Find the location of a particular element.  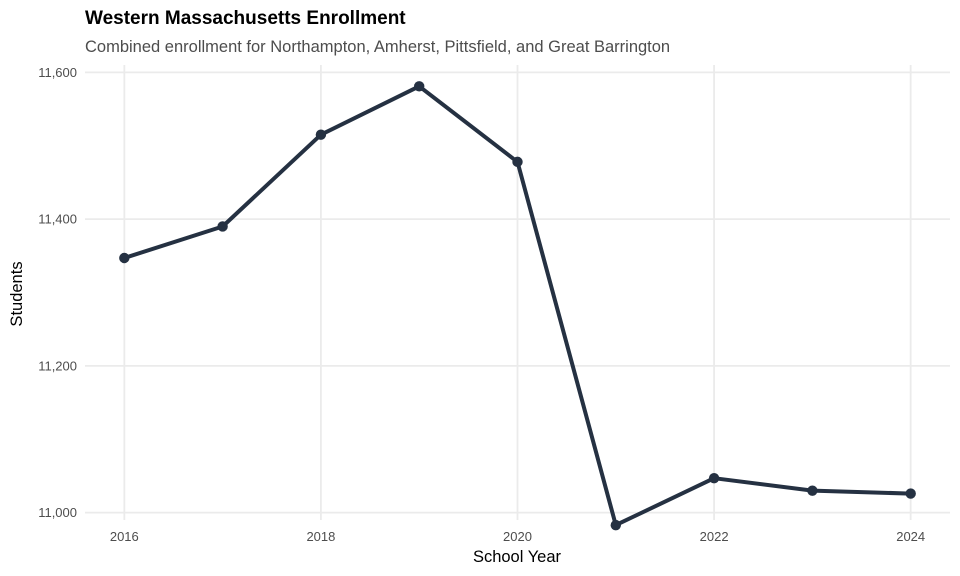

x-tick-label: 2022 is located at coordinates (714, 536).